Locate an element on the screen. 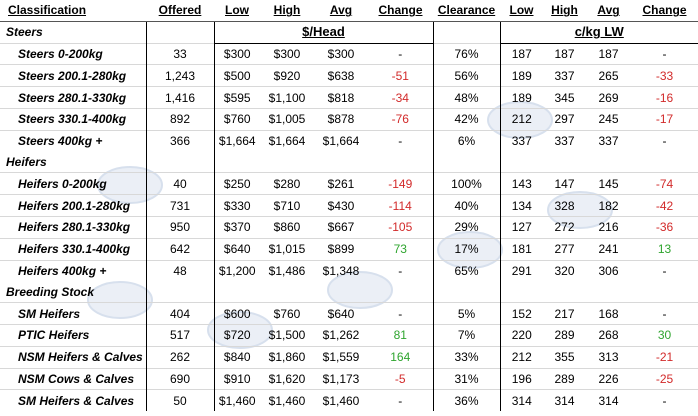  cell-change2: -17 is located at coordinates (664, 119).